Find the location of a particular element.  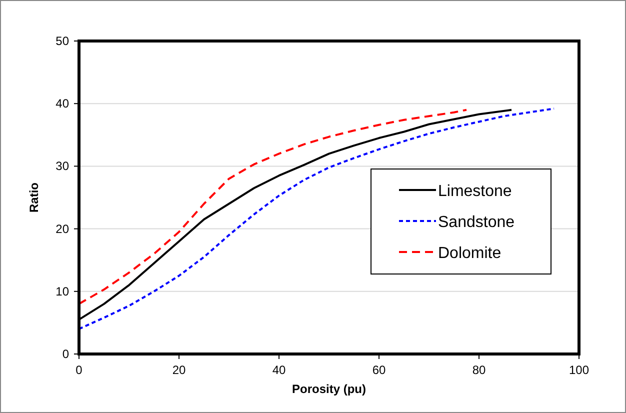

legend-label: Dolomite is located at coordinates (470, 253).